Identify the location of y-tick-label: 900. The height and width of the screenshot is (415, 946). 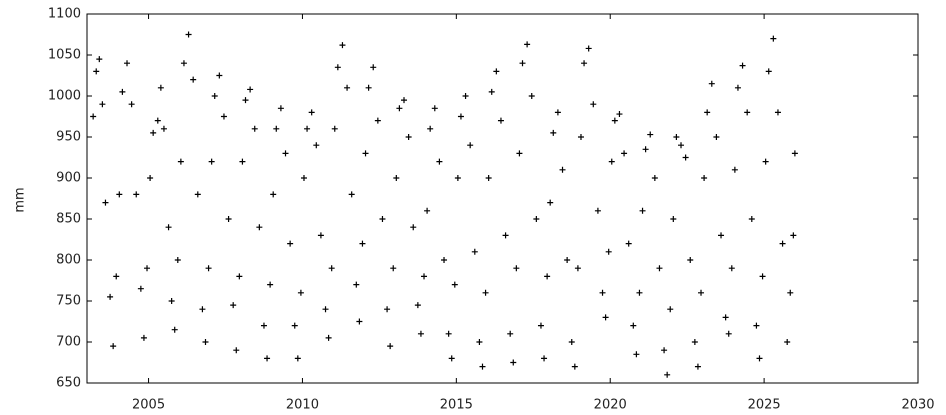
(68, 178).